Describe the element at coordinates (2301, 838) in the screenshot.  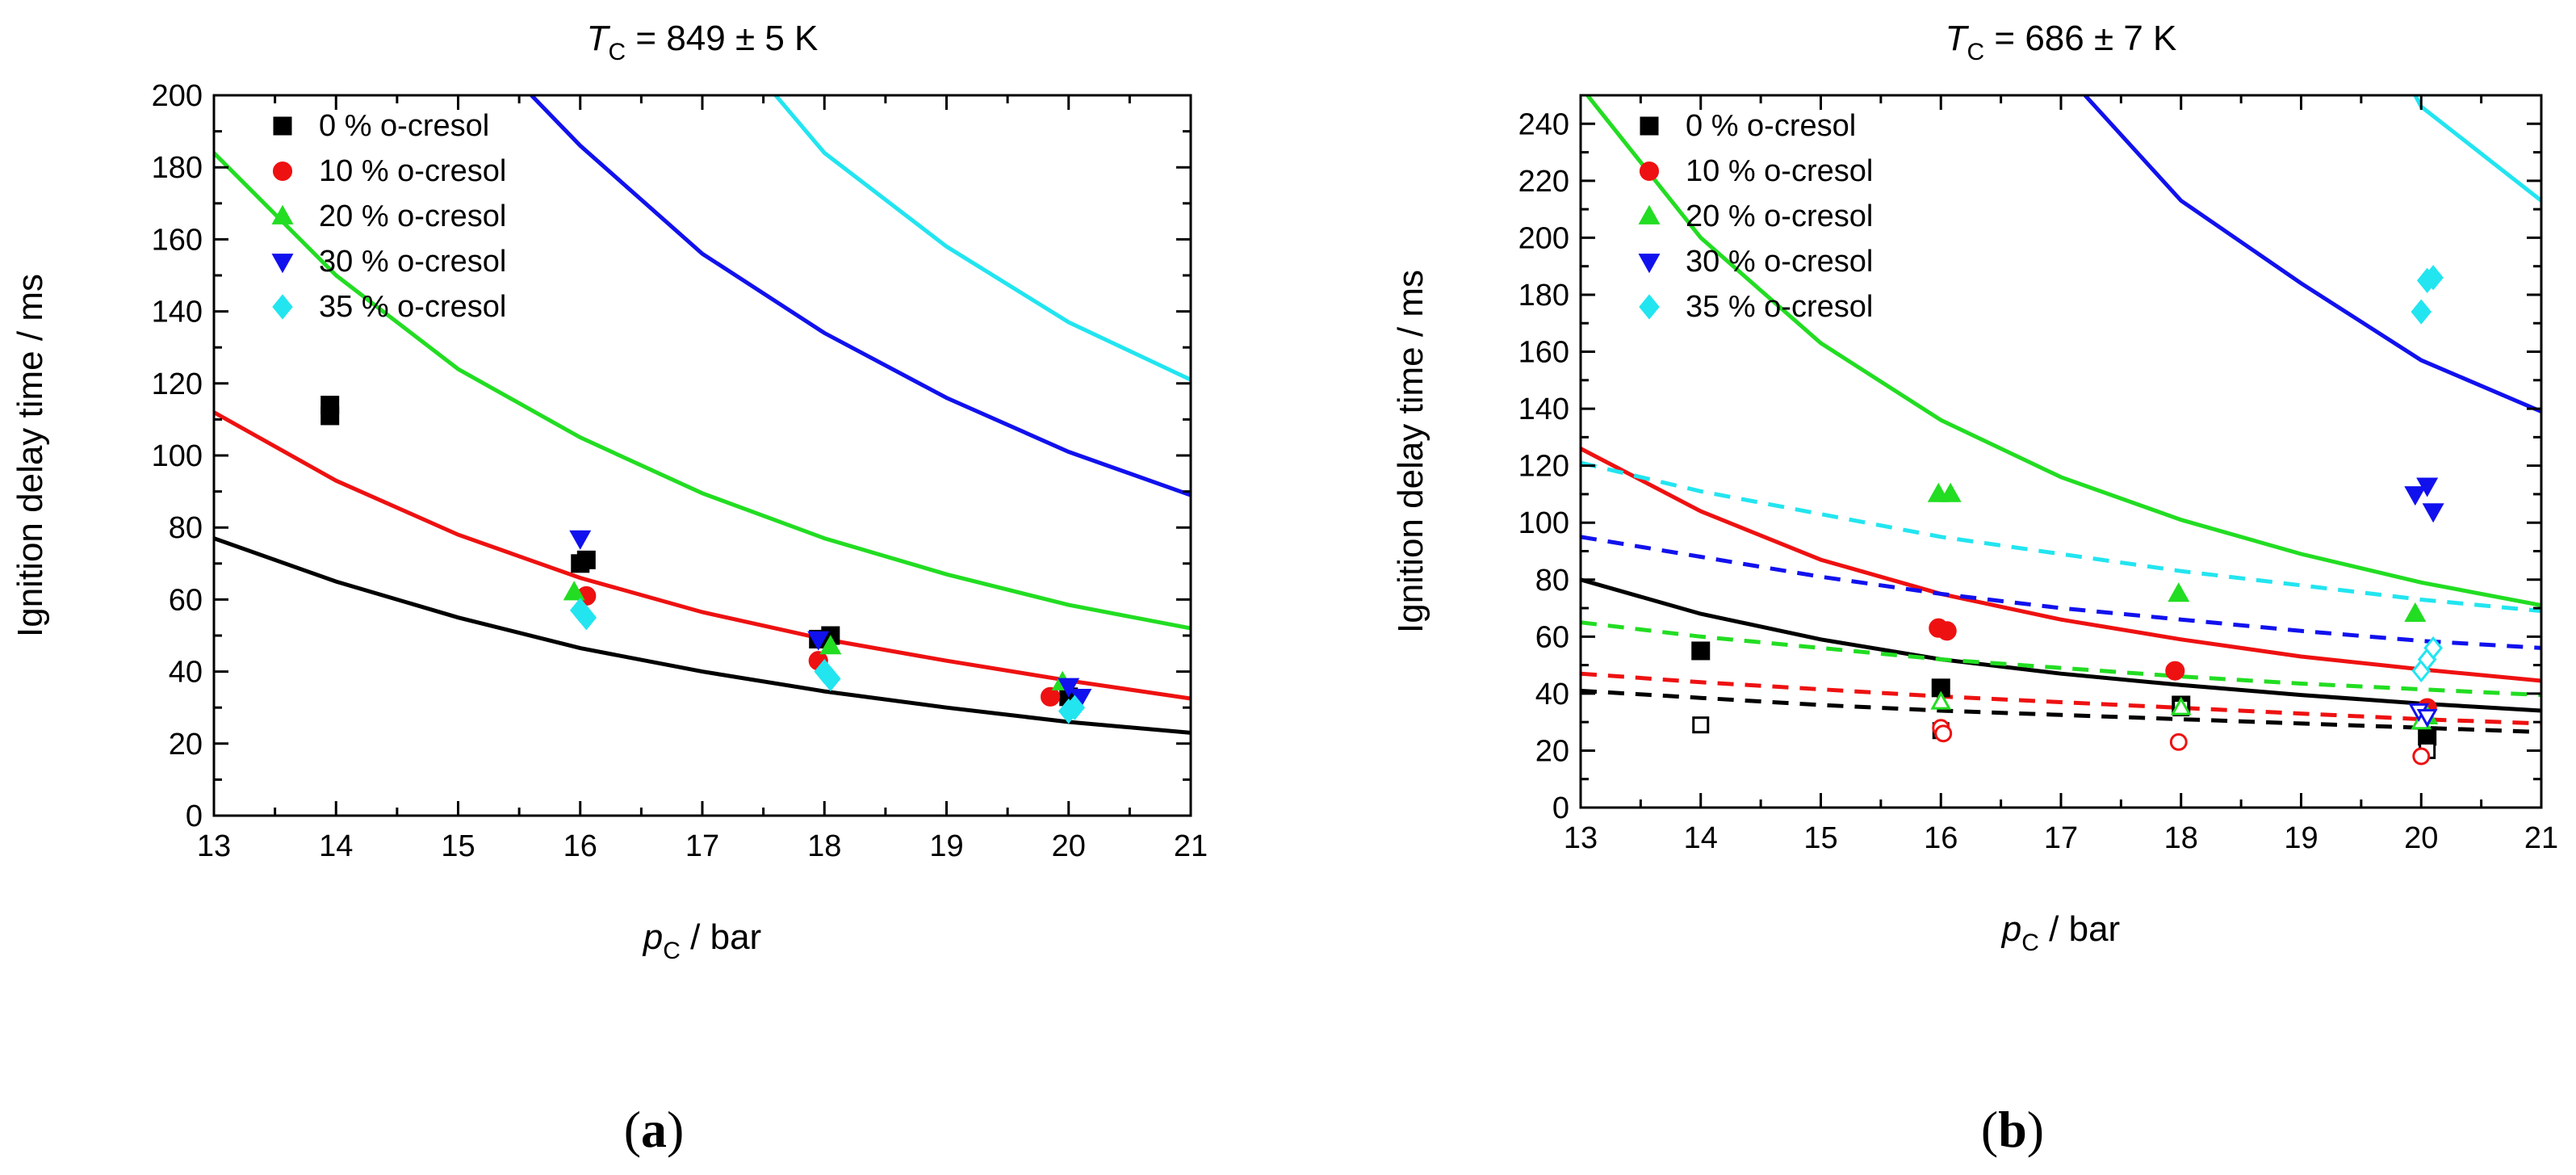
I see `x-tick-label: 19` at that location.